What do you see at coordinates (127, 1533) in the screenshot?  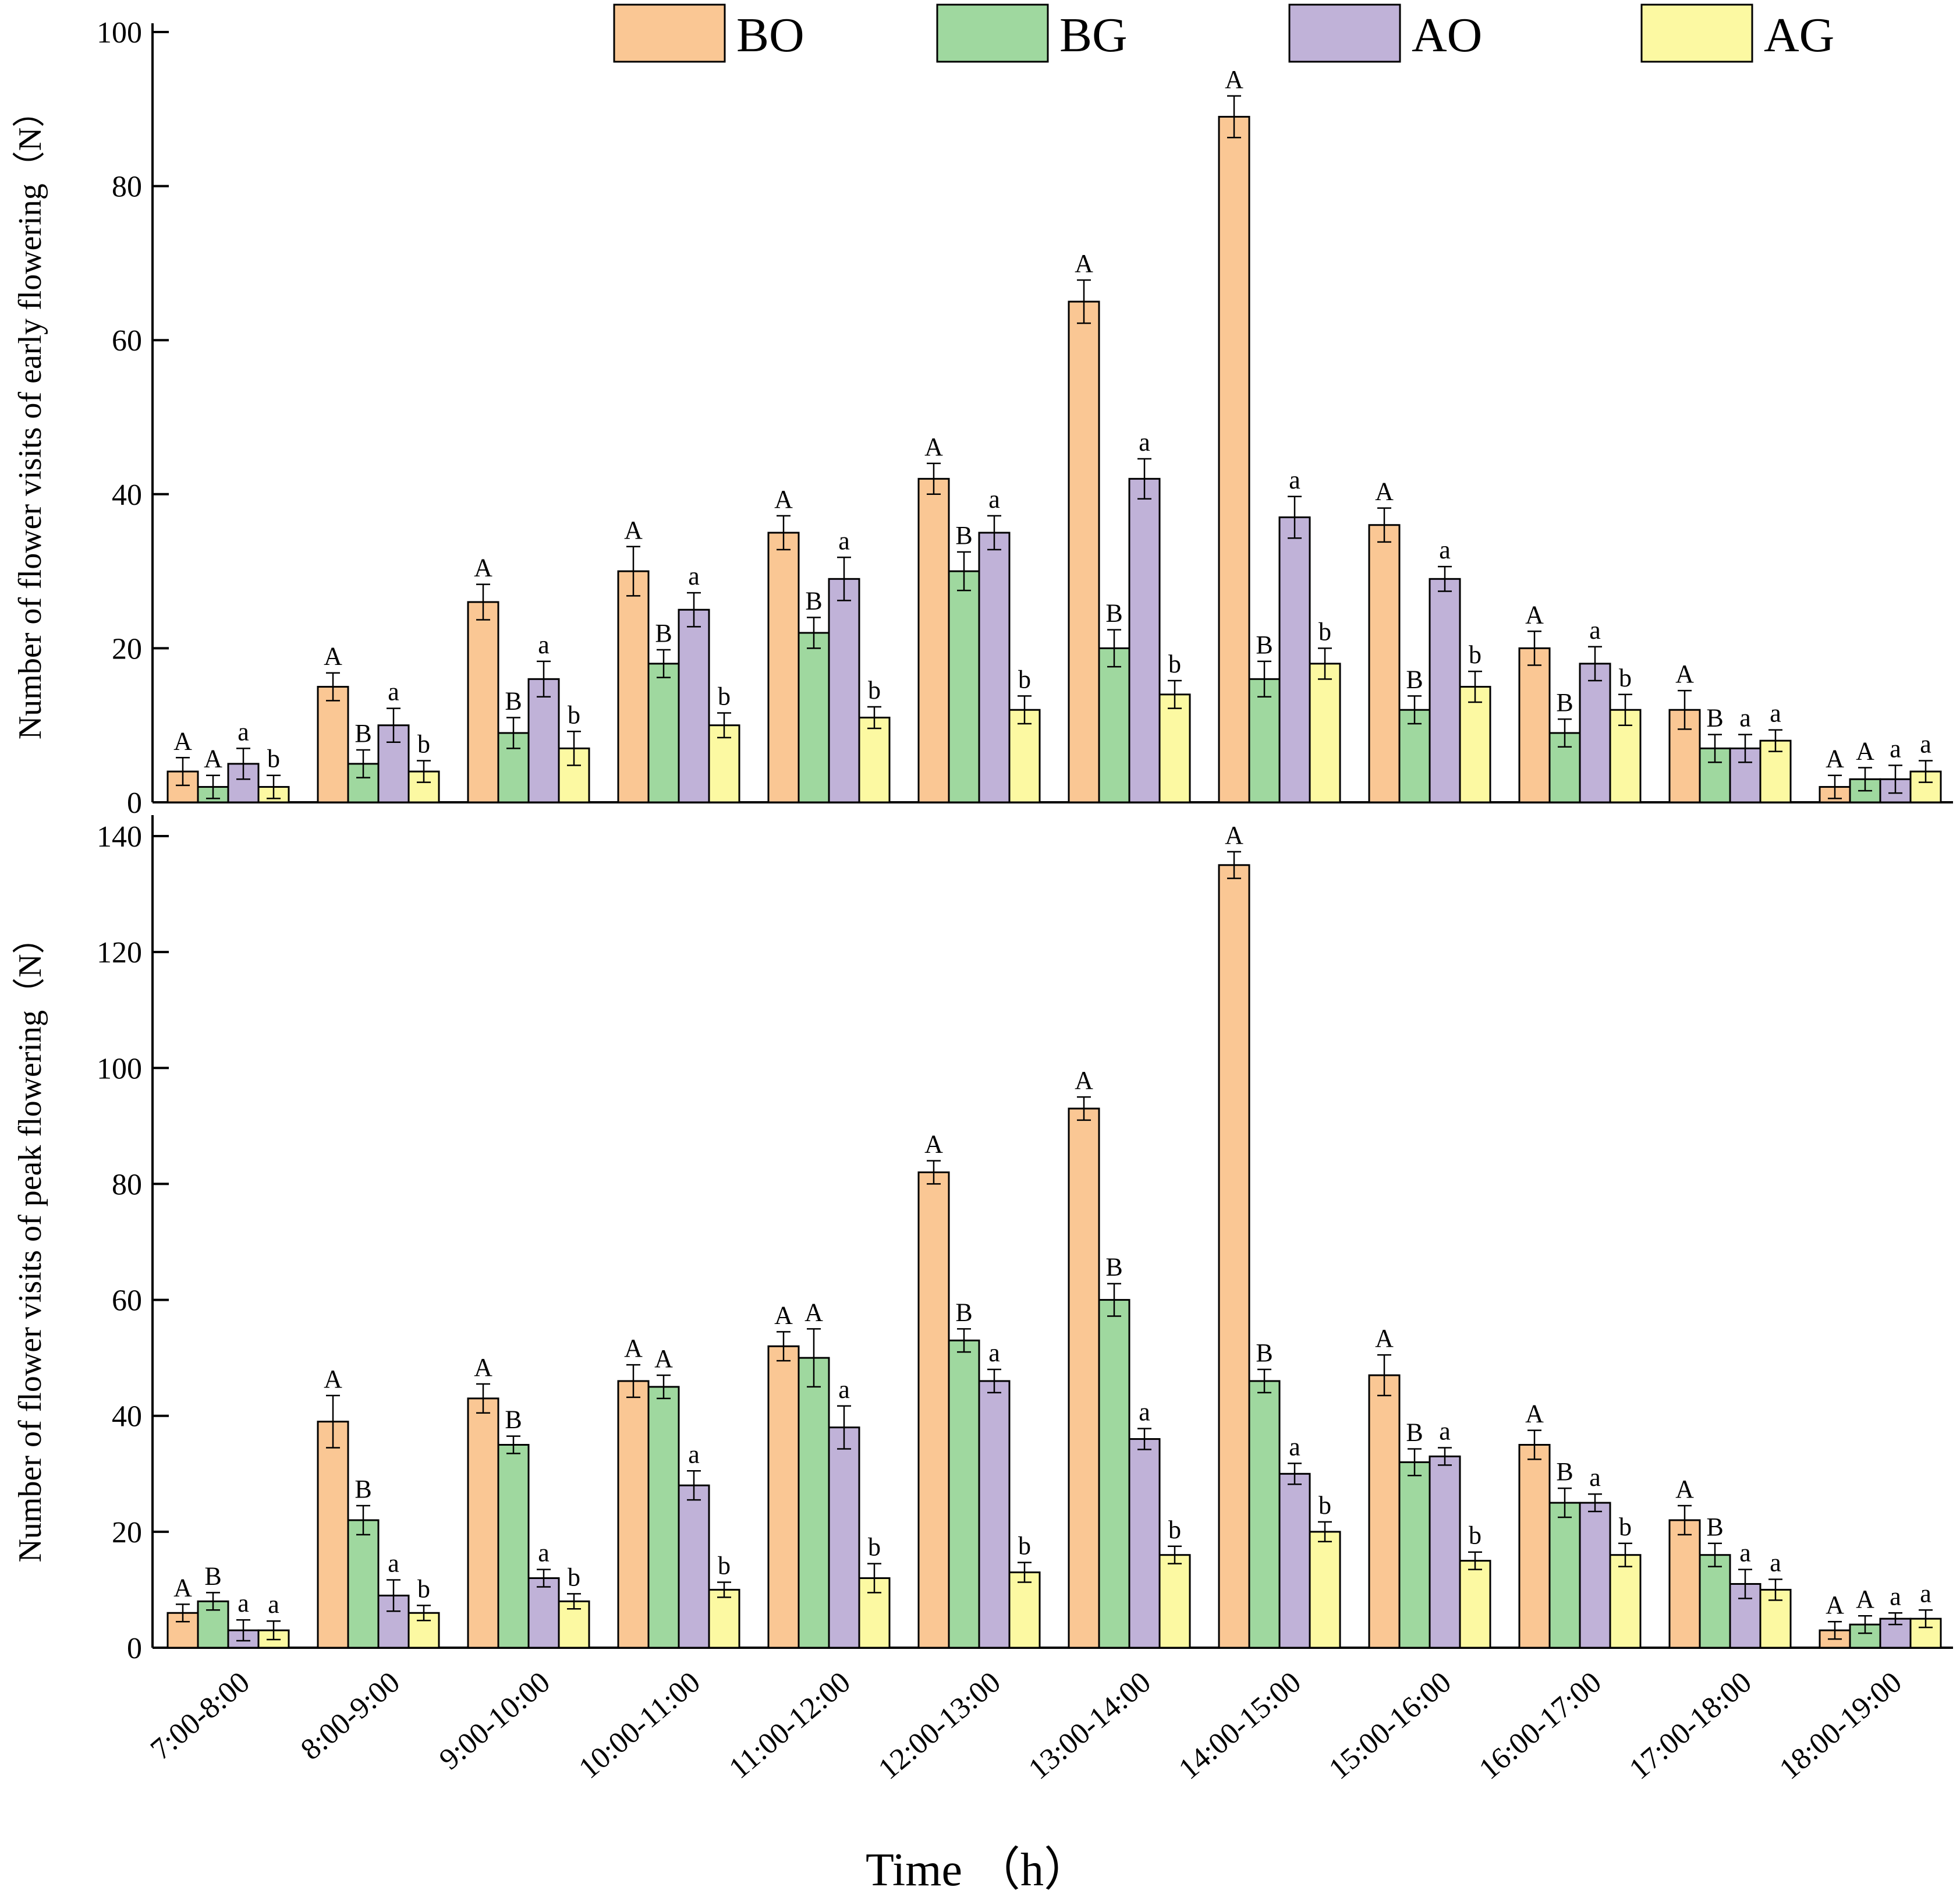 I see `y-tick-label: 20` at bounding box center [127, 1533].